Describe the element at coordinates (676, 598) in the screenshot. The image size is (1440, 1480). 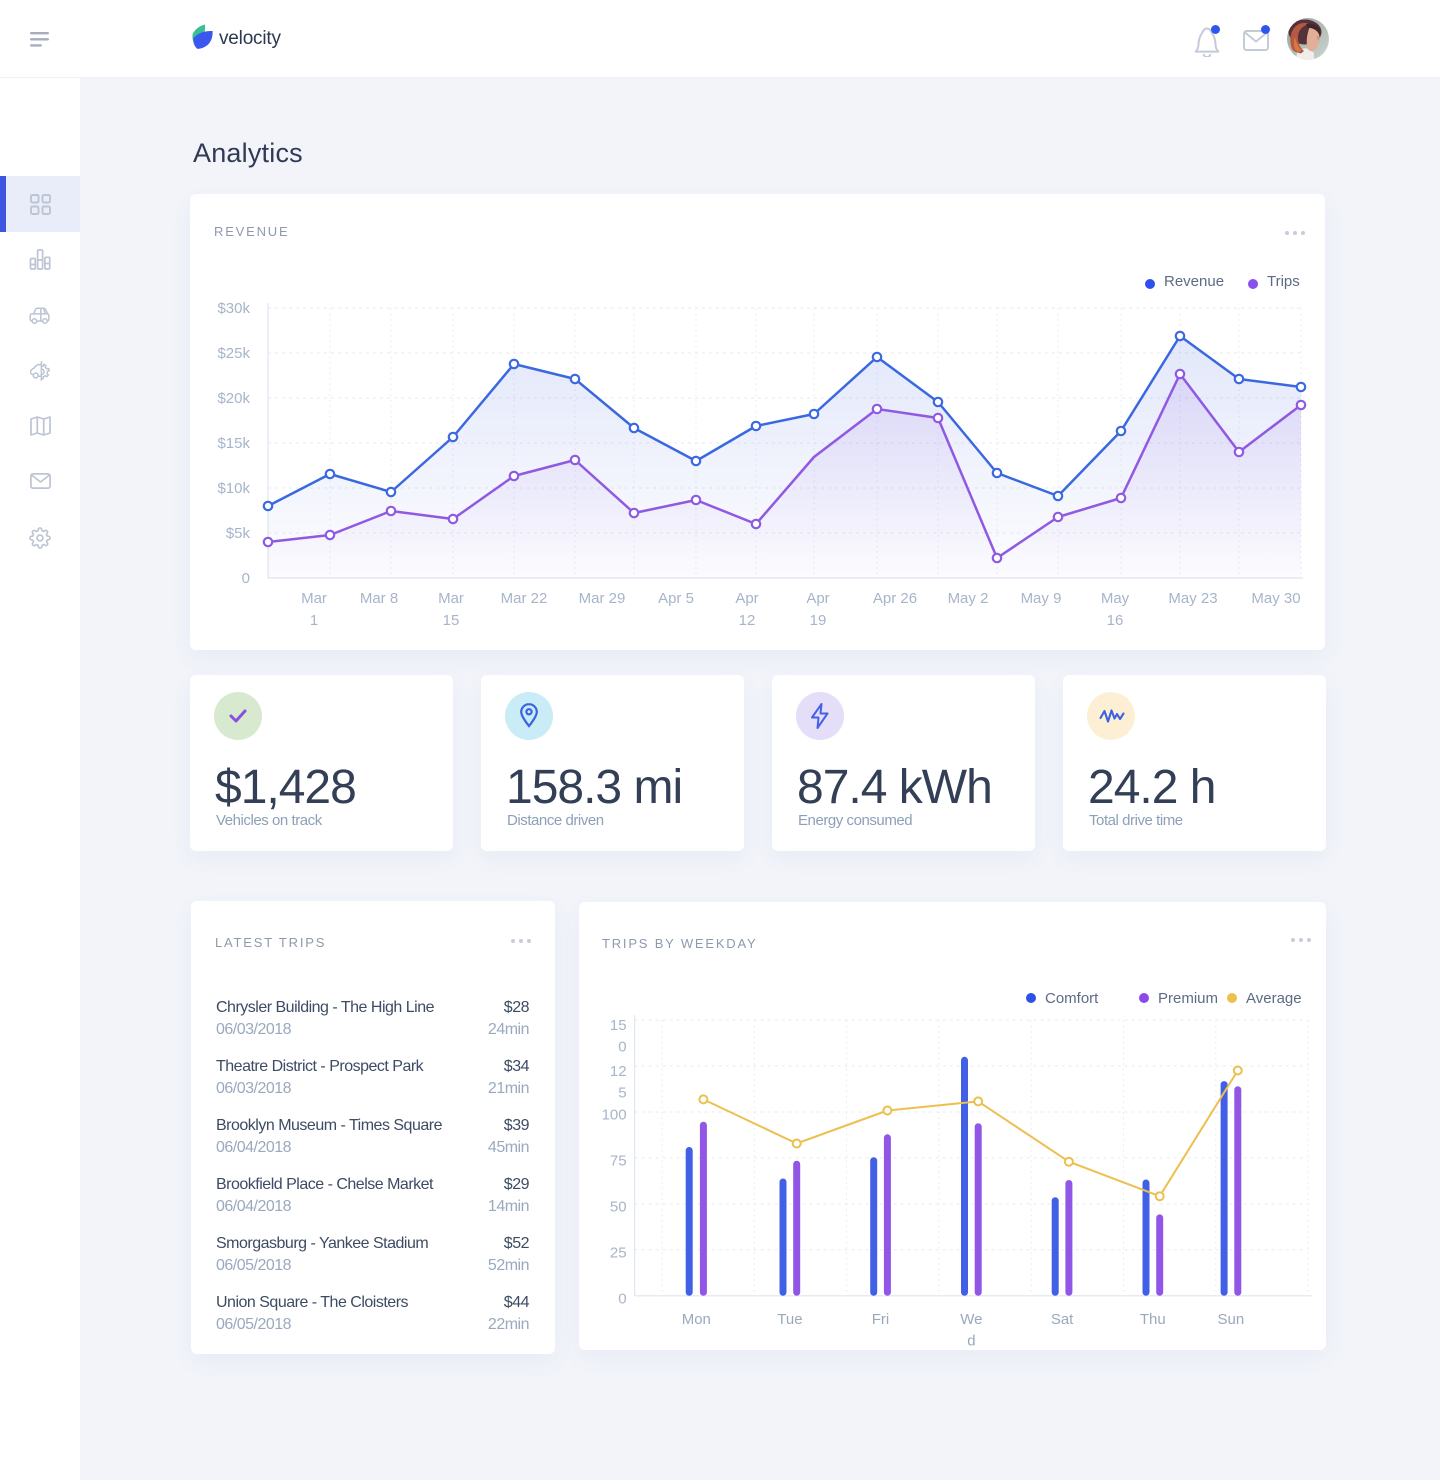
I see `svg-text: Apr 5` at that location.